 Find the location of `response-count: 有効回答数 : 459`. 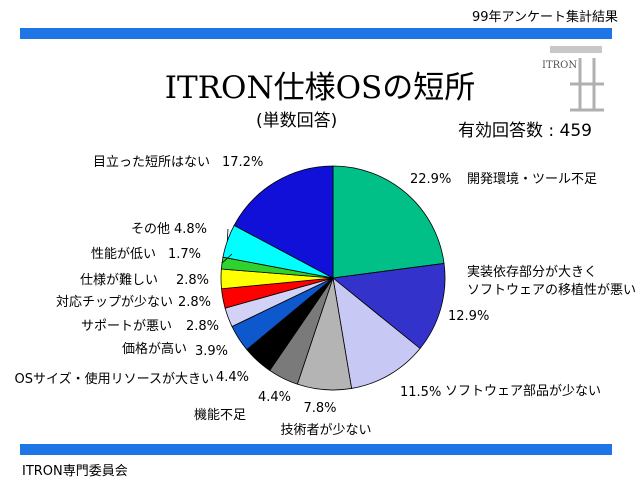

response-count: 有効回答数 : 459 is located at coordinates (525, 131).